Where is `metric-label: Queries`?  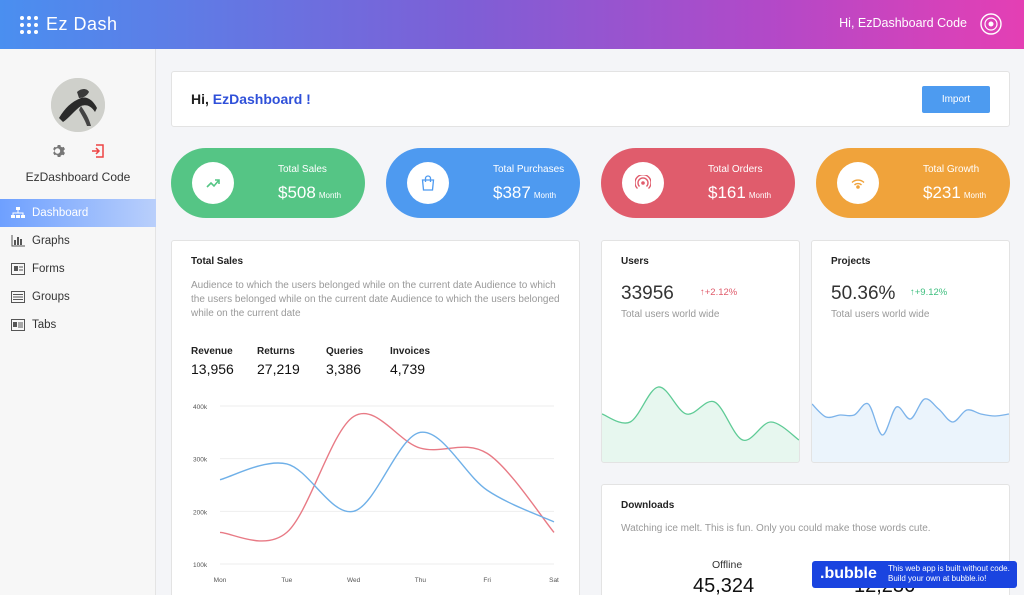
metric-label: Queries is located at coordinates (345, 351).